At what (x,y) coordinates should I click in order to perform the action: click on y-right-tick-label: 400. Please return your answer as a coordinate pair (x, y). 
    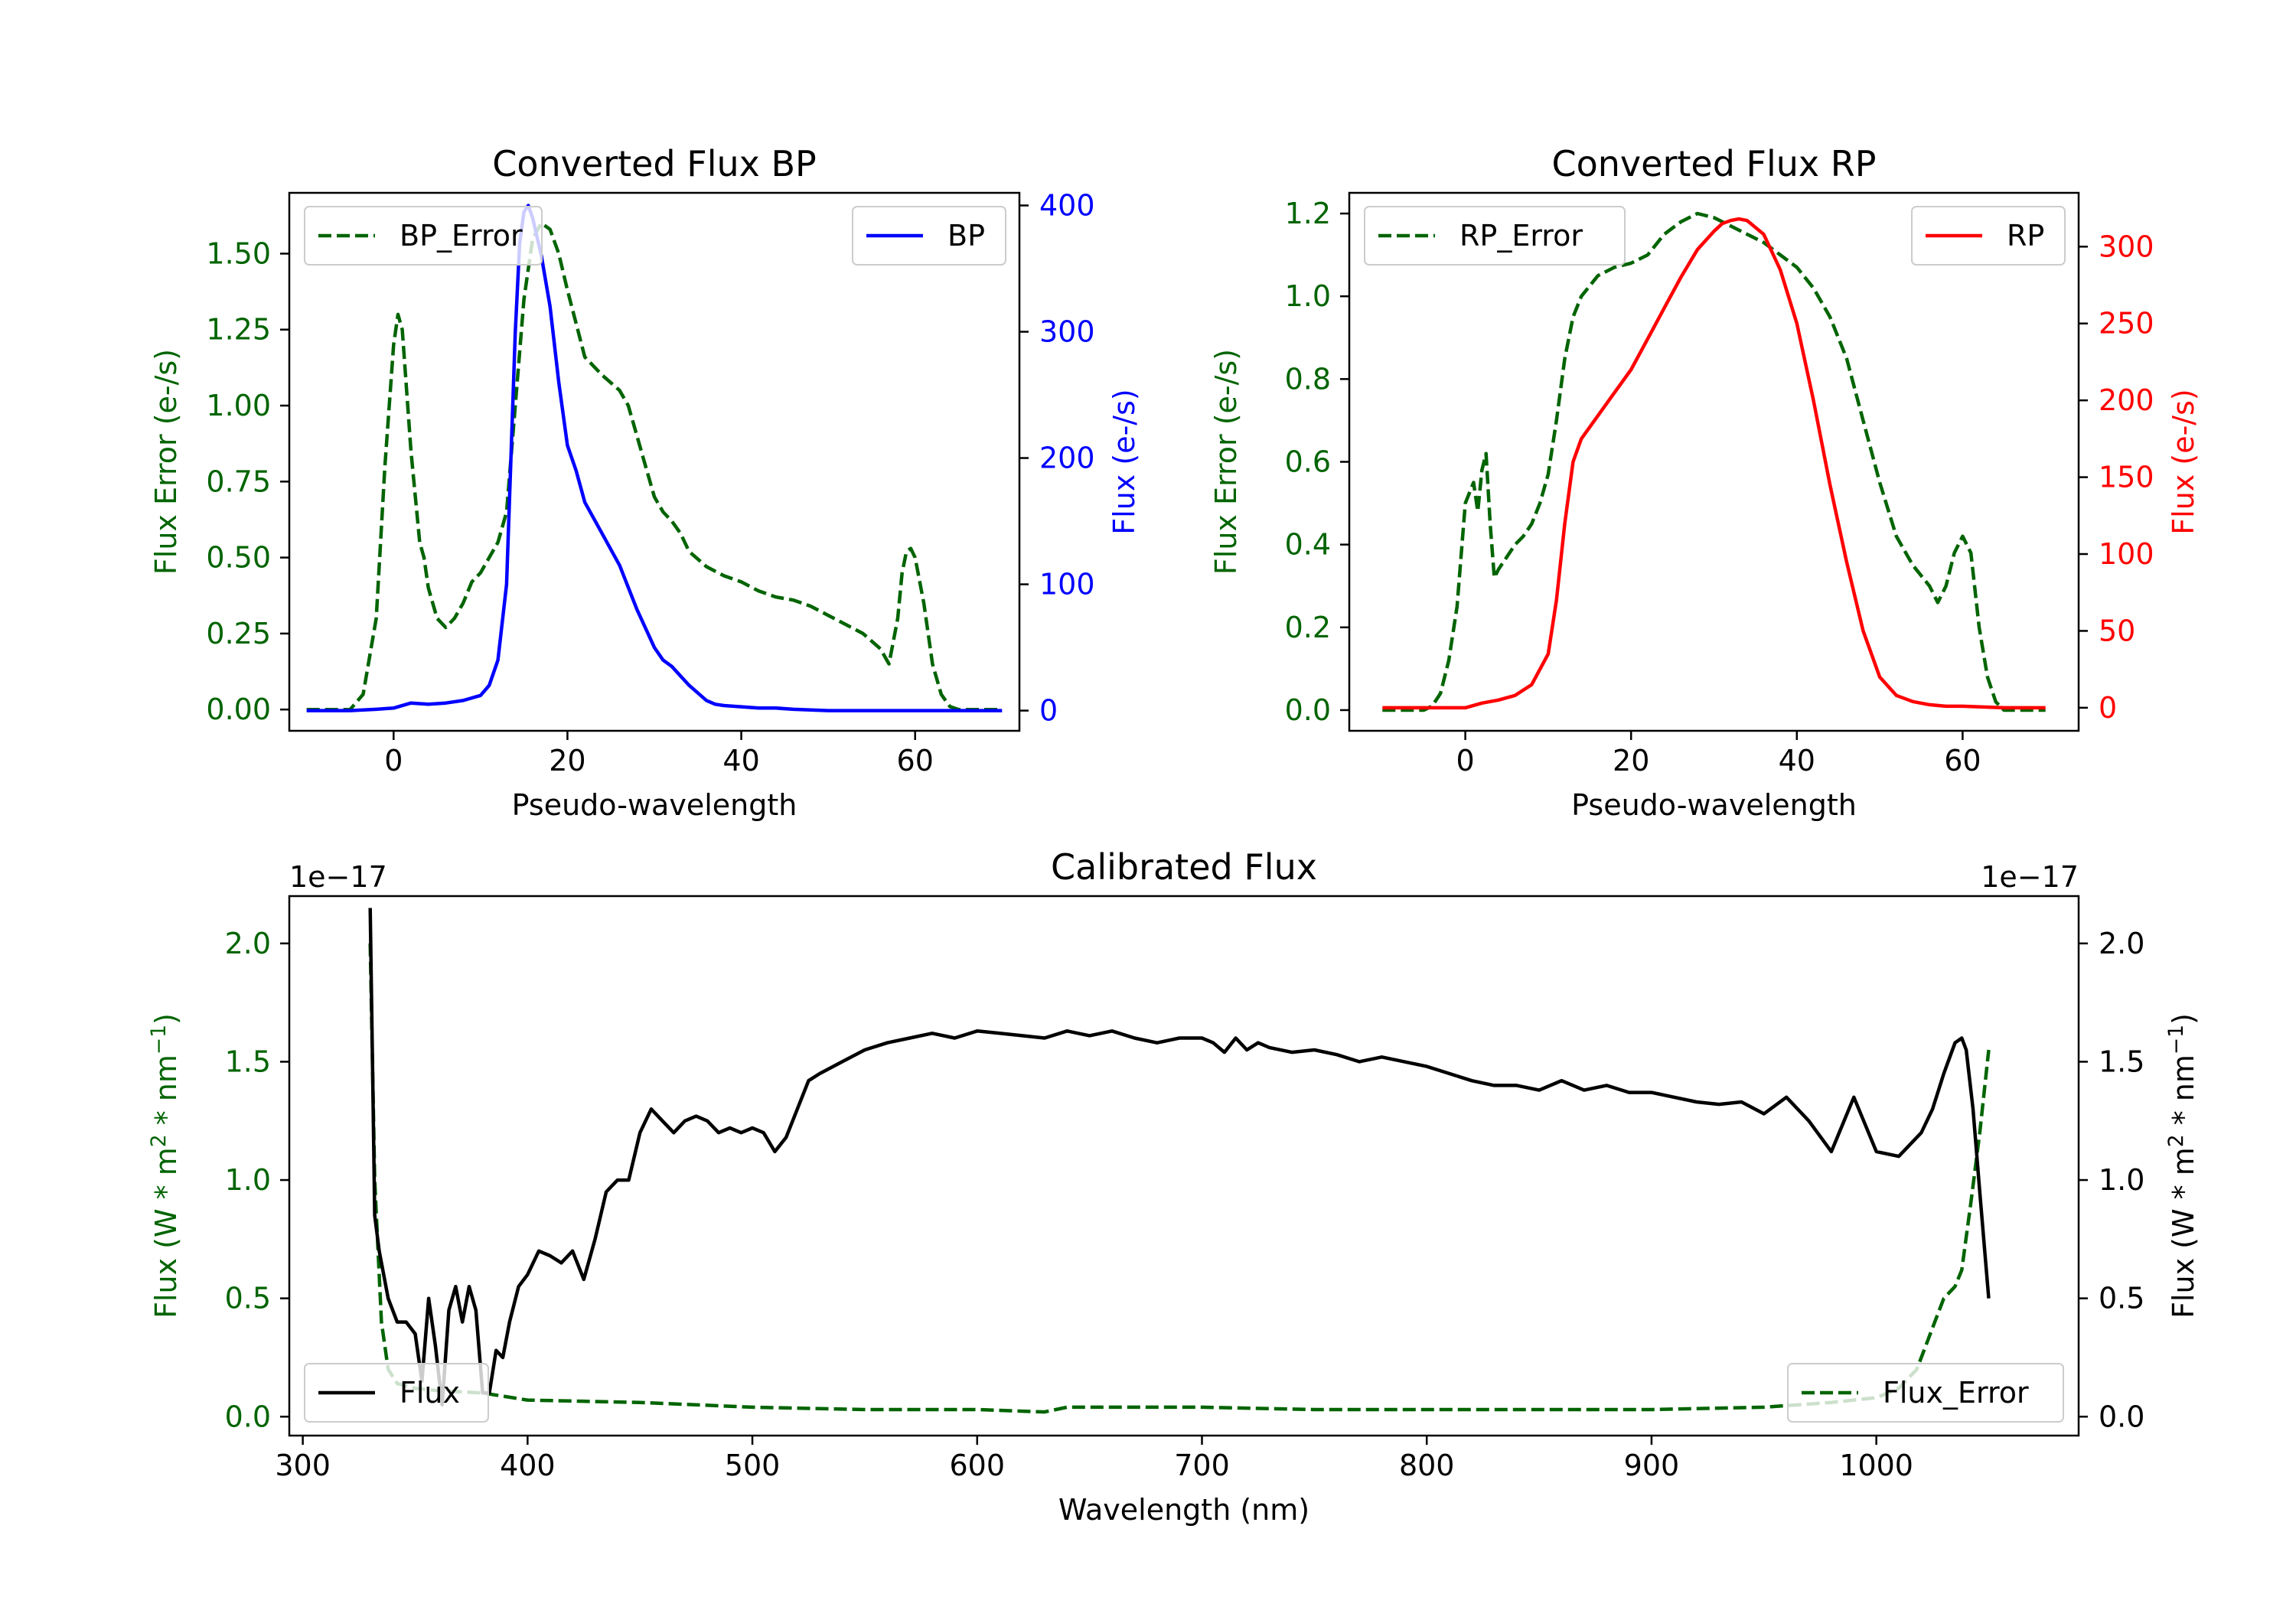
    Looking at the image, I should click on (1067, 206).